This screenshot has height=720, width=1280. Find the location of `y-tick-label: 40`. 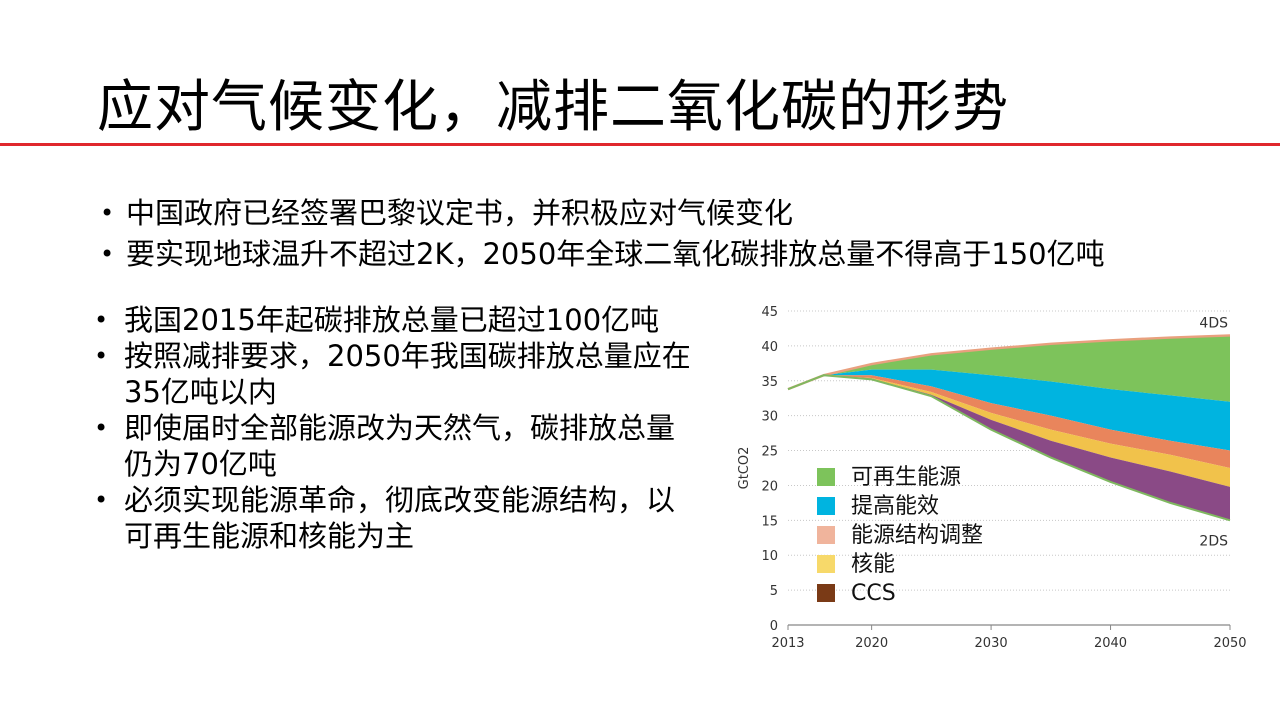

y-tick-label: 40 is located at coordinates (769, 347).